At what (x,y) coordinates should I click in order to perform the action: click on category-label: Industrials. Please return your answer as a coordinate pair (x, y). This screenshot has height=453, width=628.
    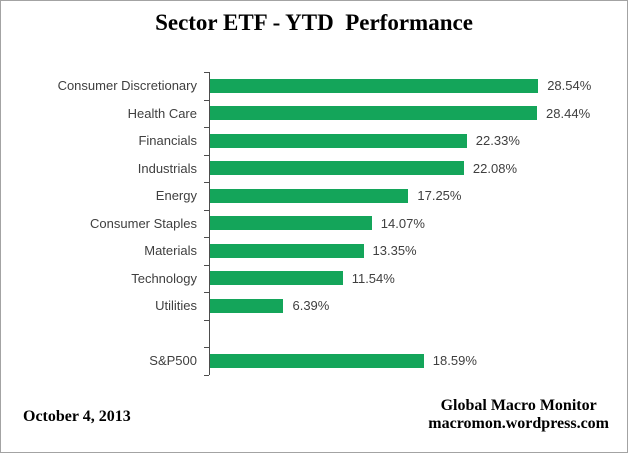
    Looking at the image, I should click on (167, 168).